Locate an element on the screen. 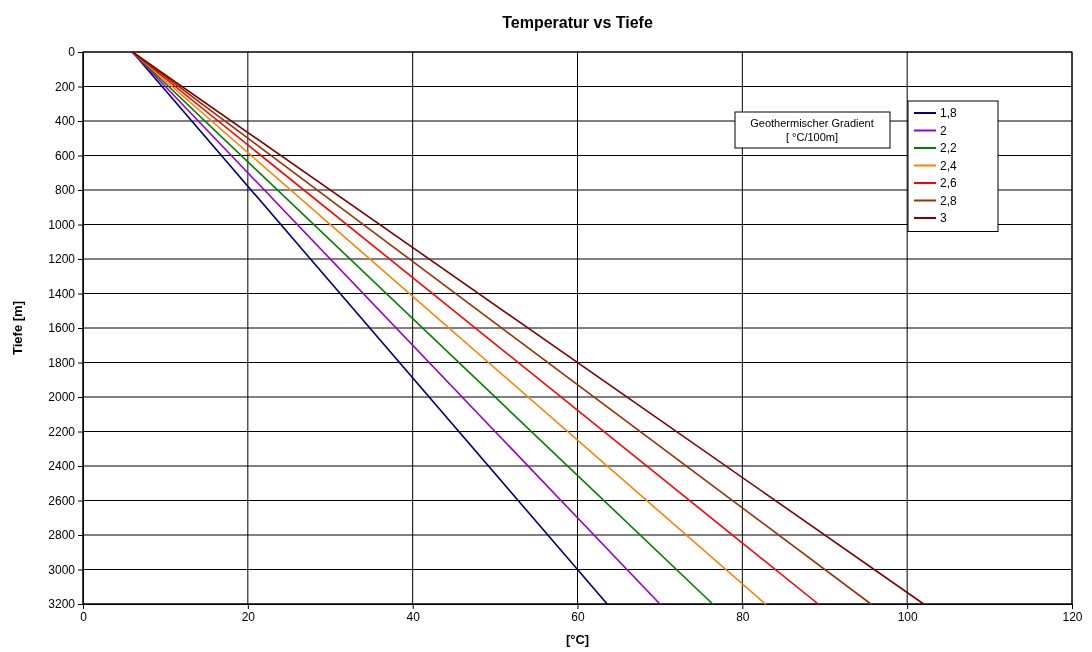 This screenshot has height=652, width=1092. legend-label: 1,8 is located at coordinates (949, 113).